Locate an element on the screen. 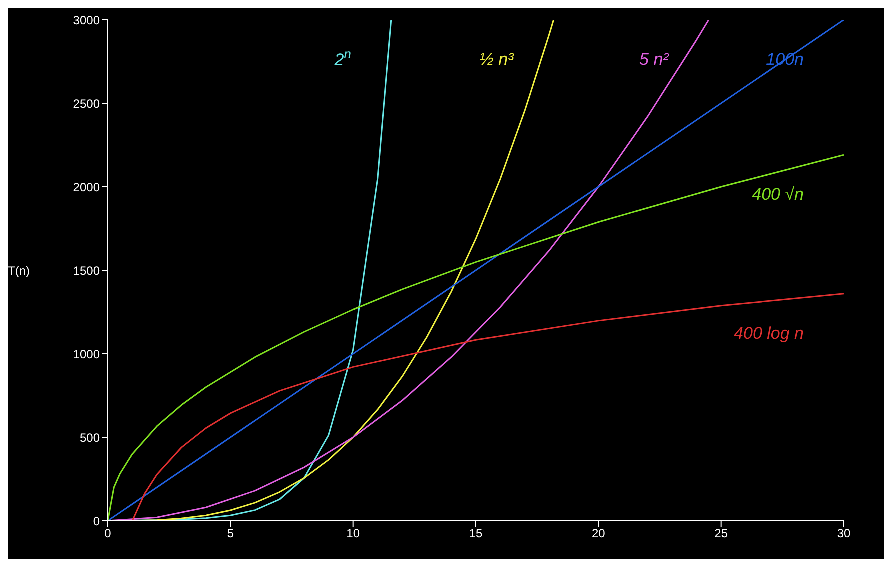 This screenshot has width=892, height=567. x-tick-label: 20 is located at coordinates (599, 533).